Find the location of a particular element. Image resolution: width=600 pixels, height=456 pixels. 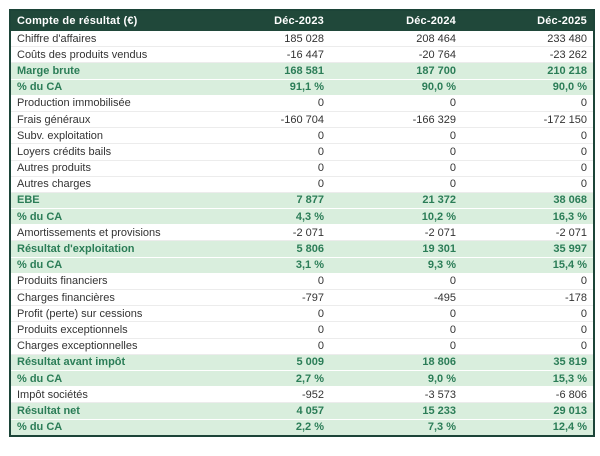

table-row: Impôt sociétés -952 -3 573 -6 806 is located at coordinates (302, 395).